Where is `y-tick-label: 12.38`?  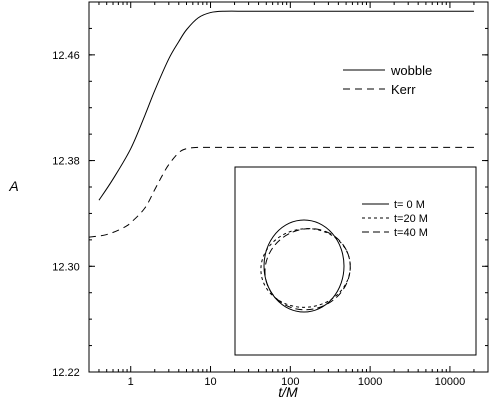 y-tick-label: 12.38 is located at coordinates (66, 162).